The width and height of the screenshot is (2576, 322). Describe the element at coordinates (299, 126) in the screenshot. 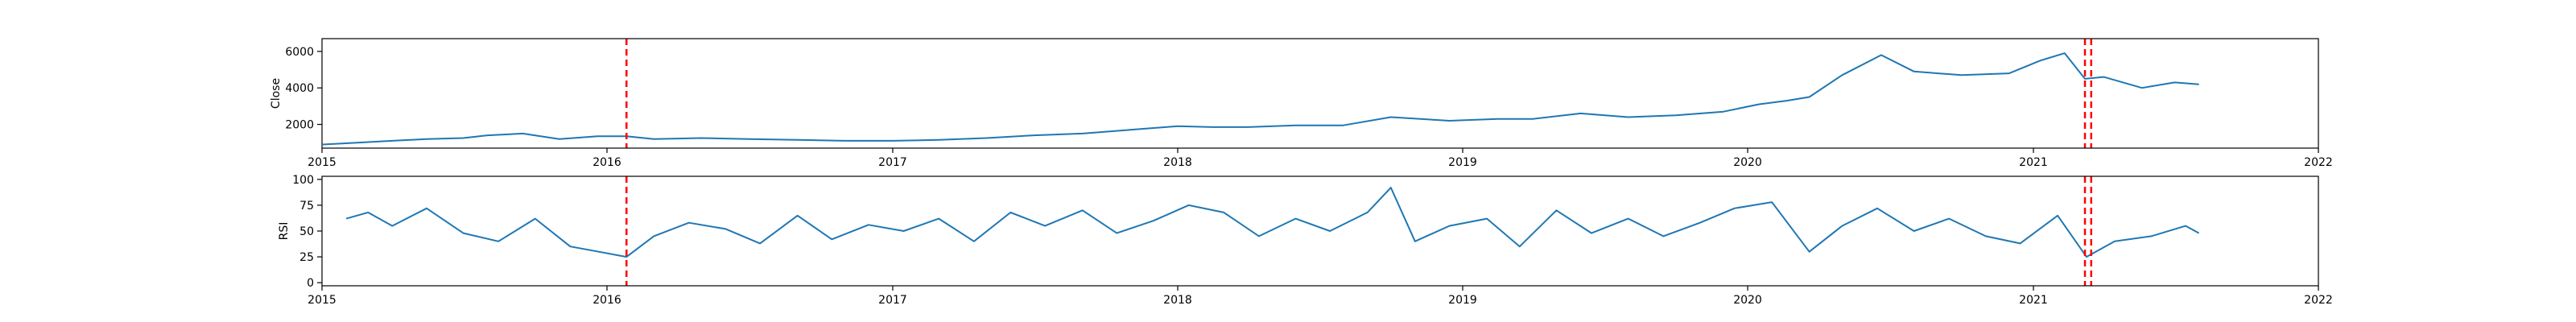

I see `y-tick-label-0-0: 2000` at that location.